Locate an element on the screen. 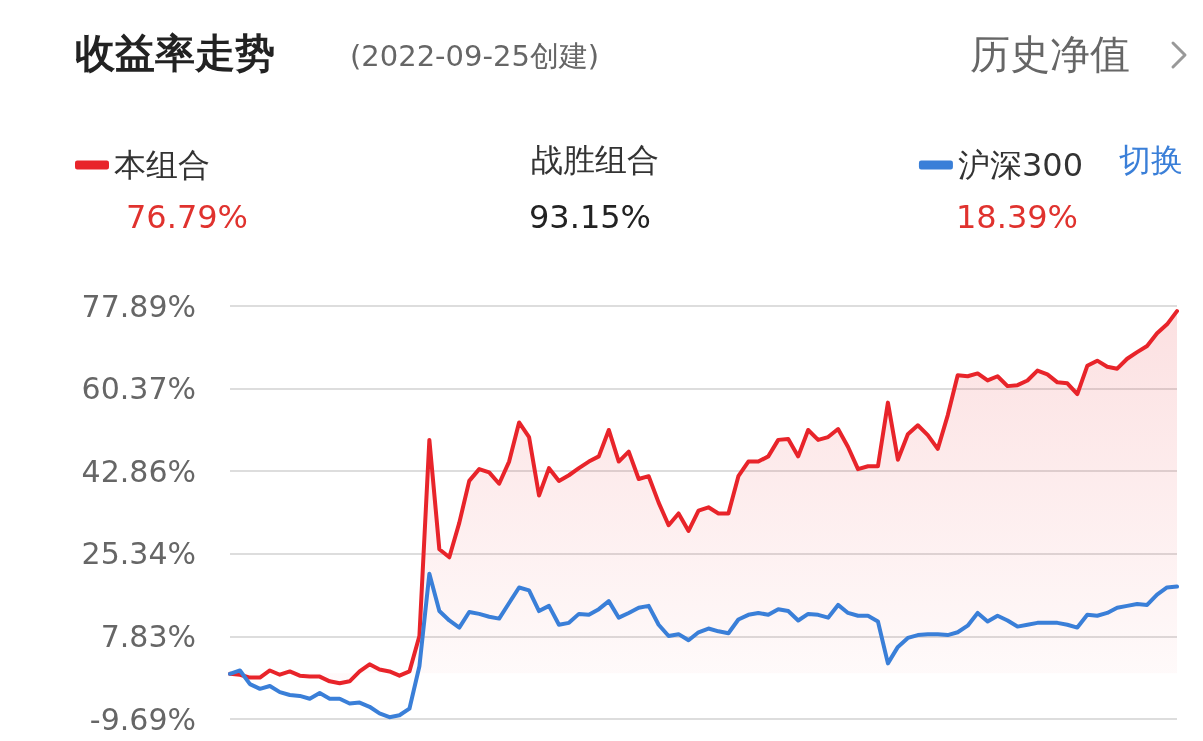 This screenshot has height=741, width=1203. text: 93.15% is located at coordinates (590, 217).